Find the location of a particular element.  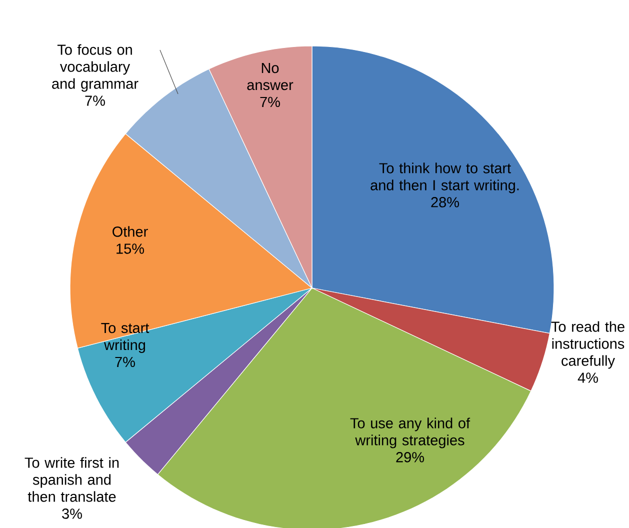

slice-label: To start writing is located at coordinates (125, 337).